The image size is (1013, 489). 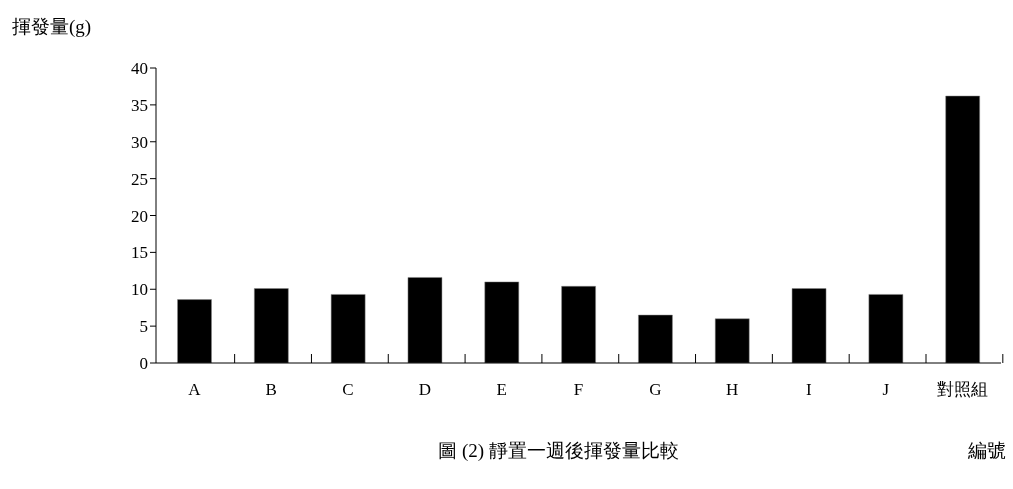 I want to click on x-tick-label: I, so click(x=809, y=389).